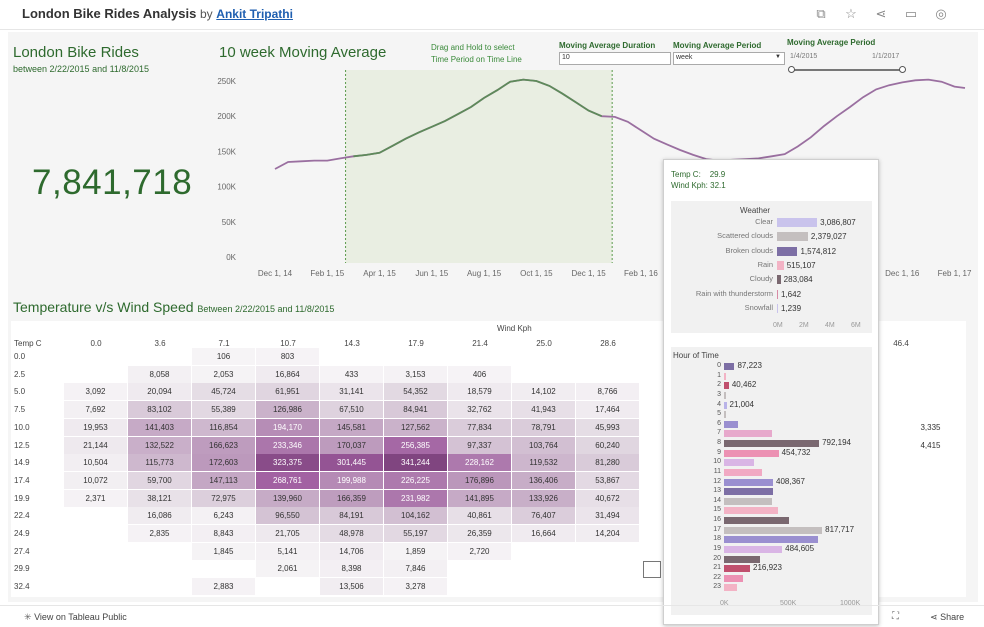 The width and height of the screenshot is (984, 627). What do you see at coordinates (95, 445) in the screenshot?
I see `heatmap-cell: 21,144` at bounding box center [95, 445].